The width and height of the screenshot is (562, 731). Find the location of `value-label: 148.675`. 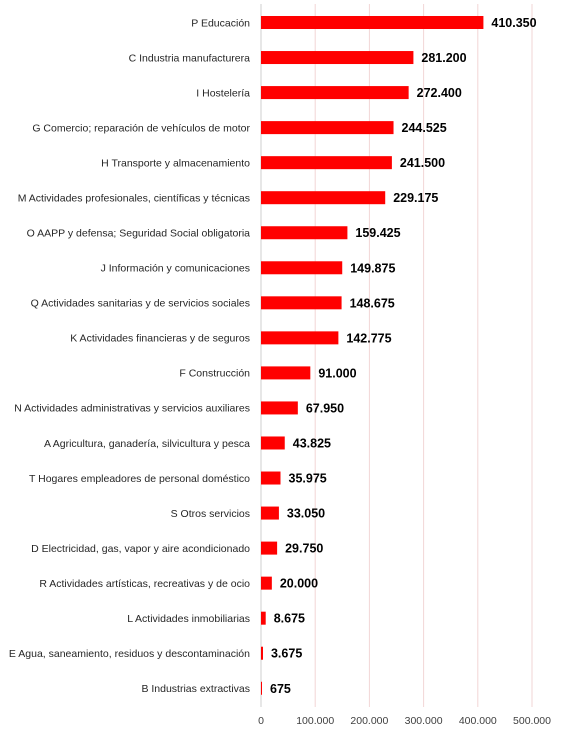

value-label: 148.675 is located at coordinates (372, 303).